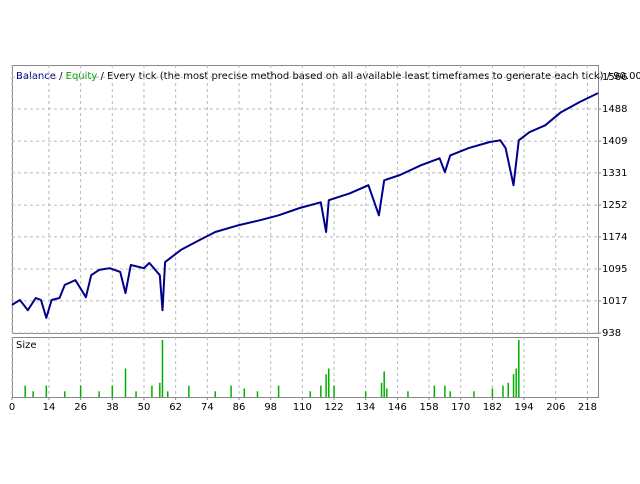  I want to click on x-tick-label: 218, so click(587, 407).